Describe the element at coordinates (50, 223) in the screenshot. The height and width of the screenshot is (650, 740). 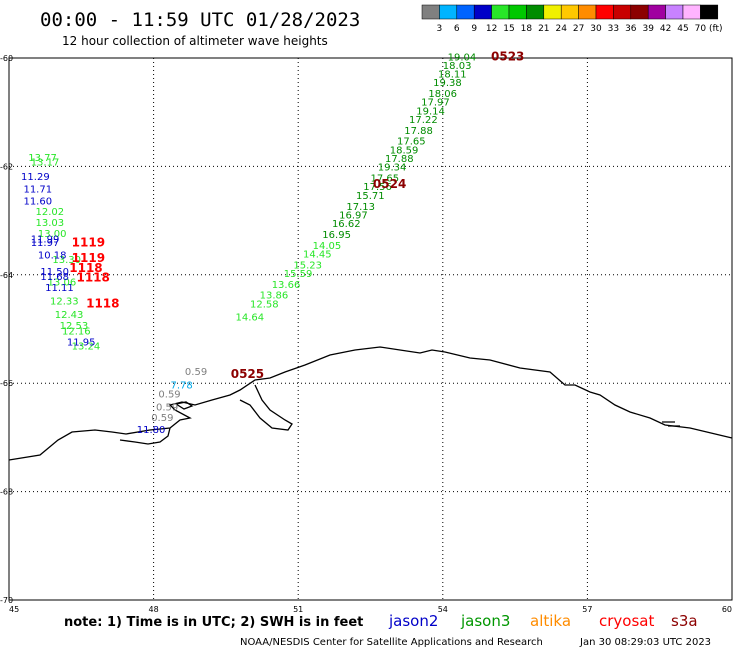
I see `wave-height-label: 13.03` at that location.